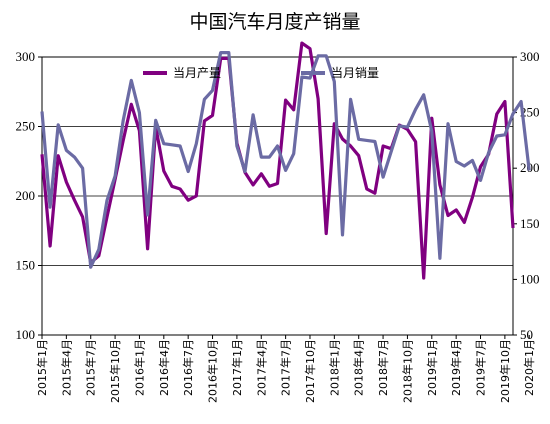 The width and height of the screenshot is (550, 424). Describe the element at coordinates (188, 367) in the screenshot. I see `x-tick-label: 2016年7月` at that location.